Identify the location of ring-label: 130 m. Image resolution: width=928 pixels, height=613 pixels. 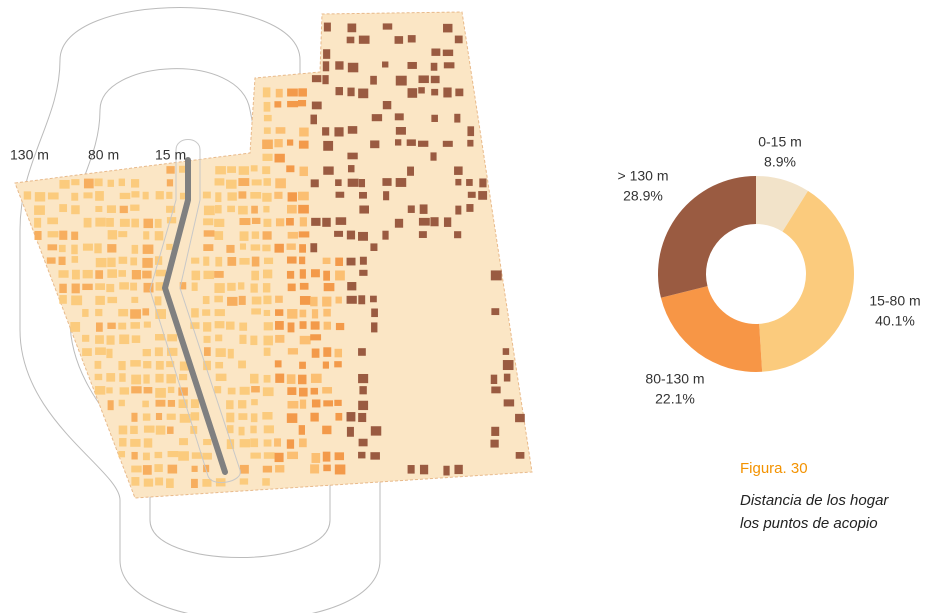
(29, 155).